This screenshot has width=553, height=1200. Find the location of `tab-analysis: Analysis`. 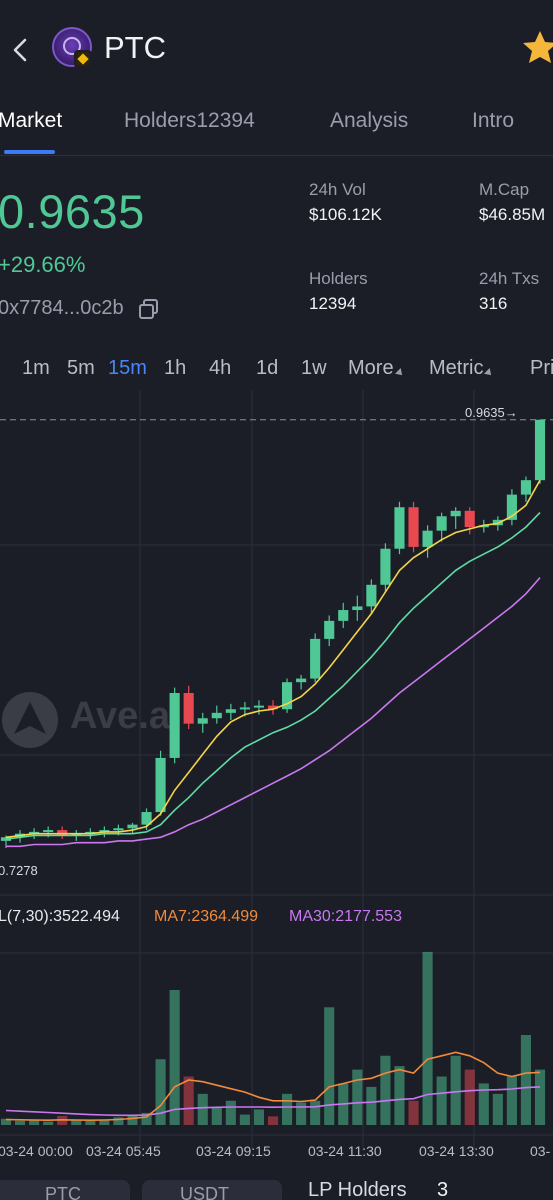

tab-analysis: Analysis is located at coordinates (369, 120).